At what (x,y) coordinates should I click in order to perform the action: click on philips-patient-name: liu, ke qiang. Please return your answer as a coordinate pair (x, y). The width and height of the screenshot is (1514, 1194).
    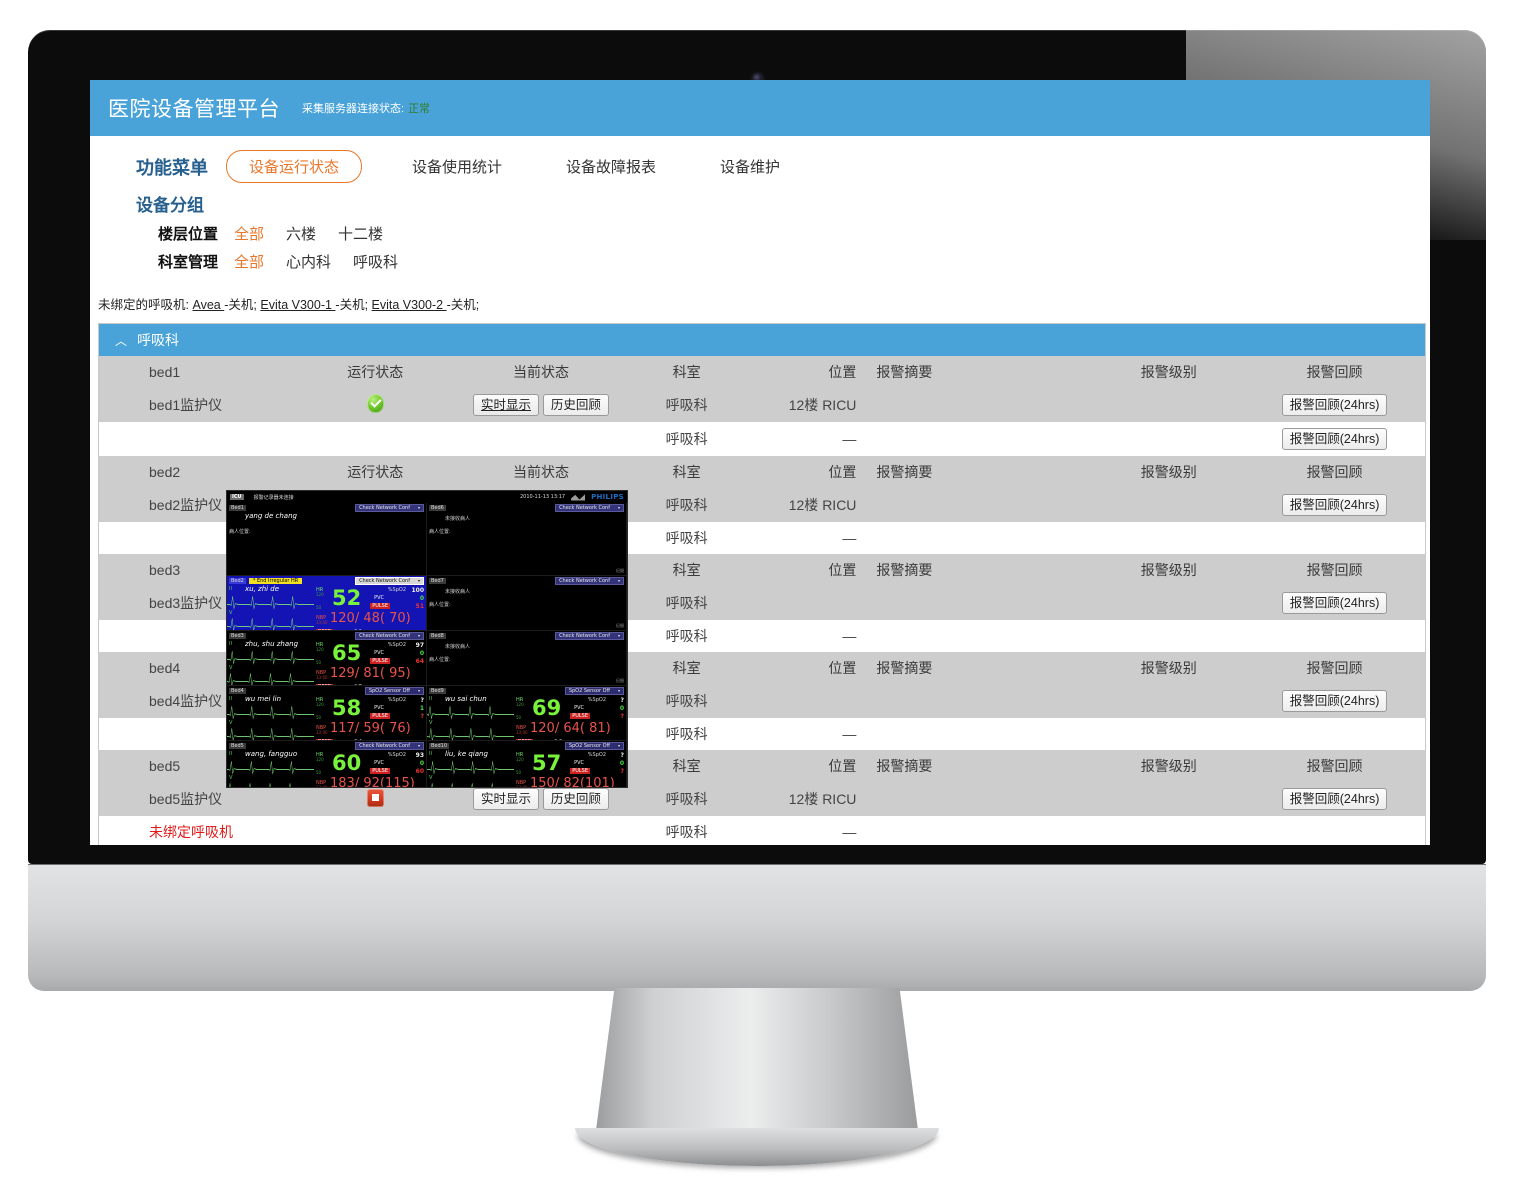
    Looking at the image, I should click on (466, 754).